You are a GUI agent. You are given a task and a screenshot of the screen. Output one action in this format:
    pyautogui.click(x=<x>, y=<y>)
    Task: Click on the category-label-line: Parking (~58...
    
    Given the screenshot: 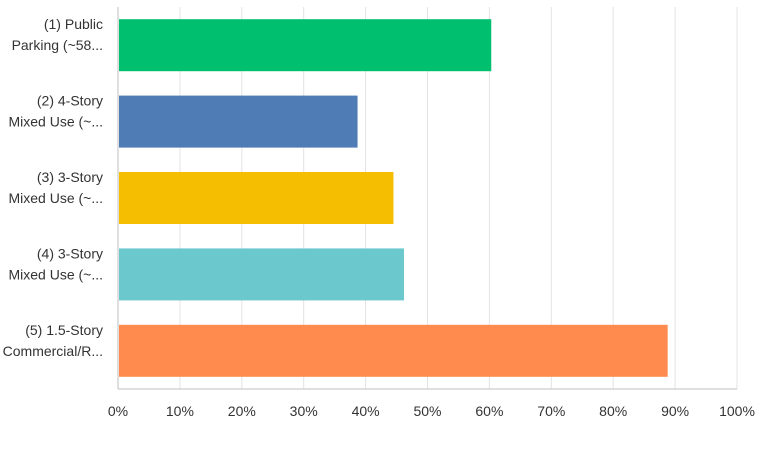 What is the action you would take?
    pyautogui.click(x=57, y=45)
    